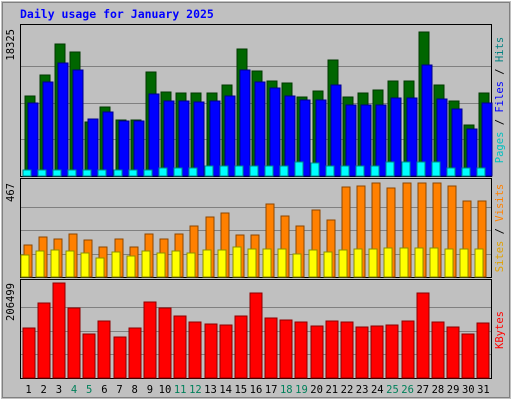 The height and width of the screenshot is (400, 512). I want to click on y-axis-max-label: 206499, so click(11, 302).